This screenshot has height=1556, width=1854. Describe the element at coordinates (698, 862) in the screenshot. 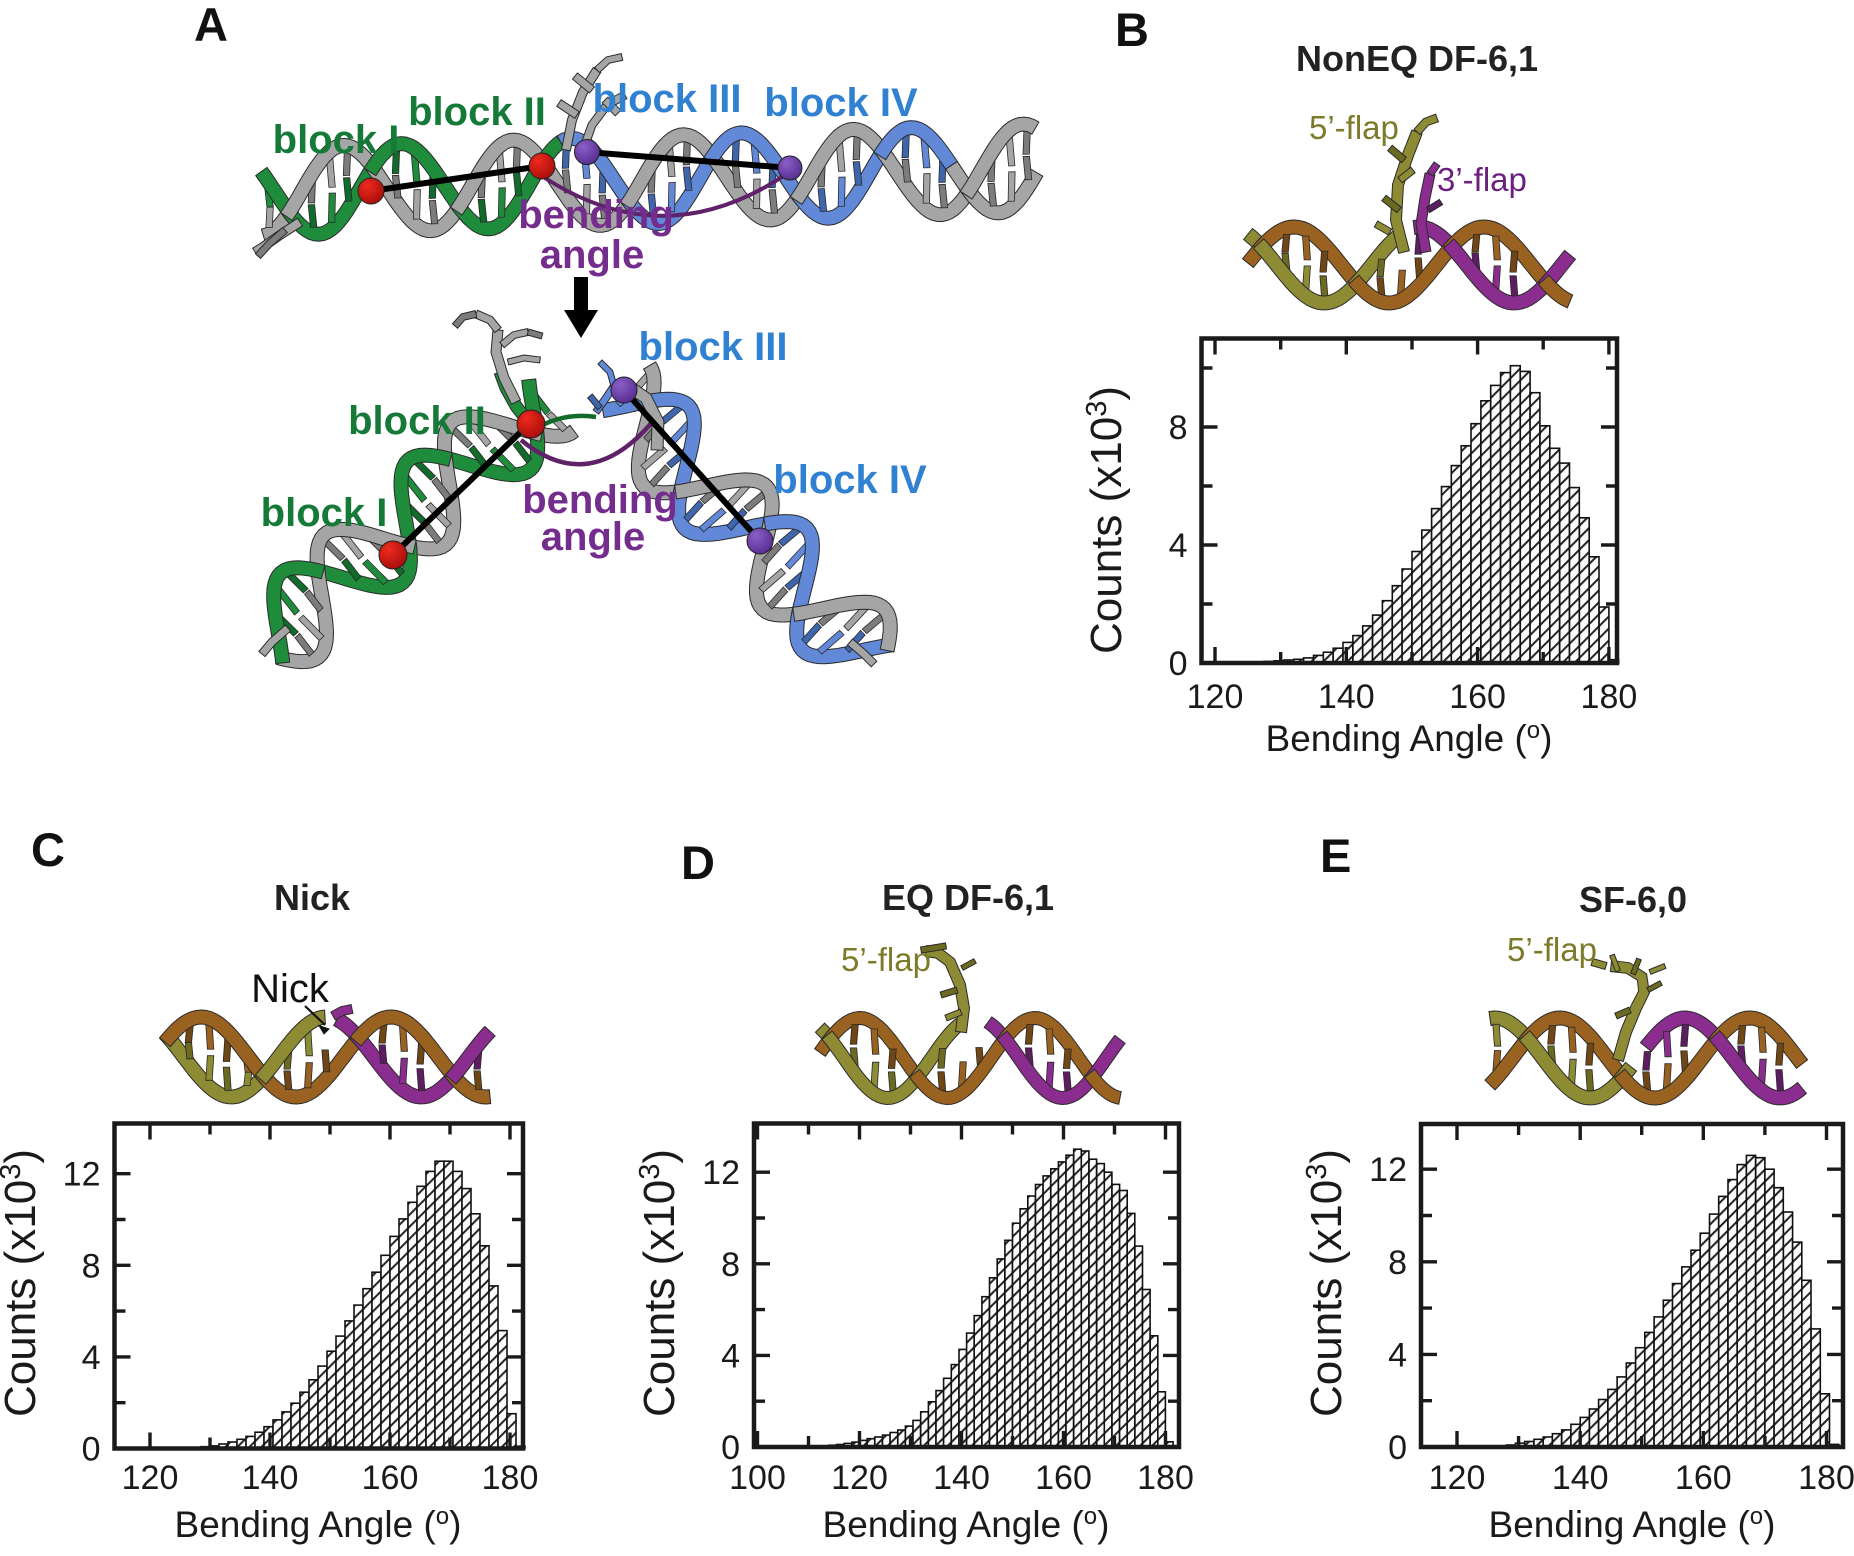

I see `svg-text: D` at that location.